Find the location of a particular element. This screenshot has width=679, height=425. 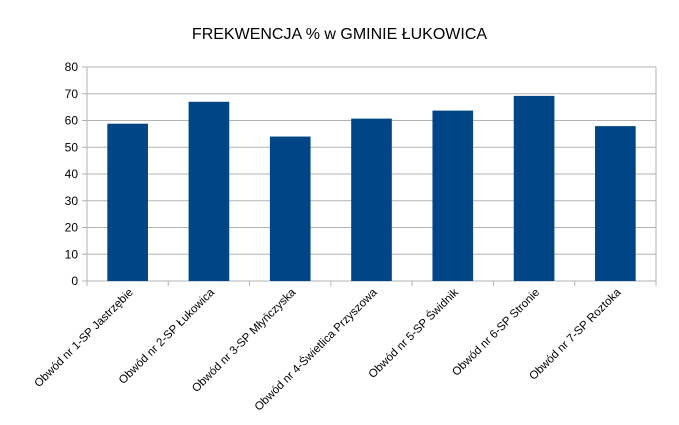

y-tick-label: 30 is located at coordinates (72, 201).